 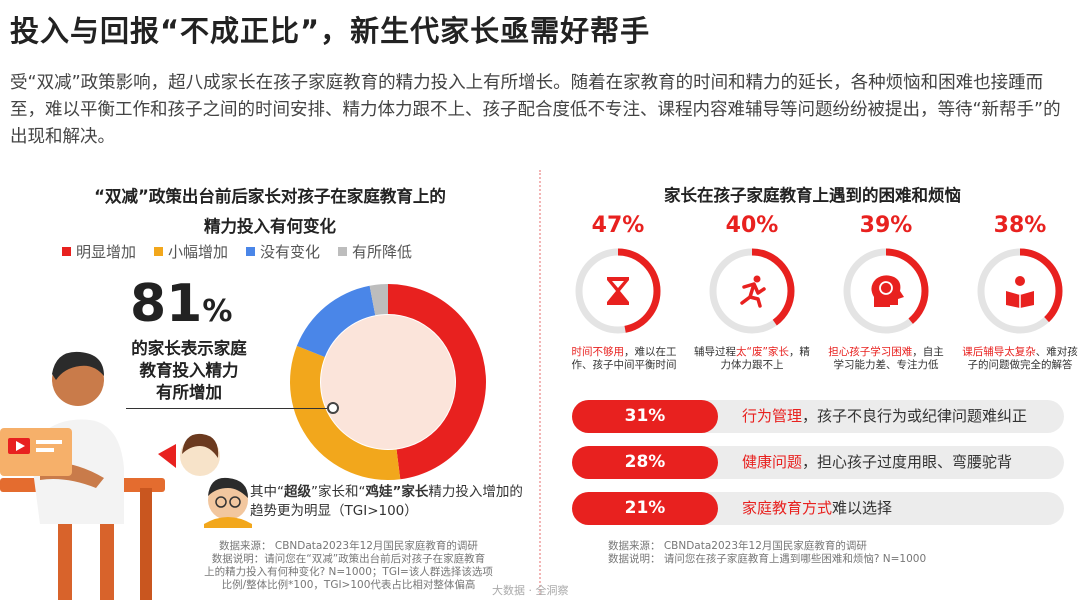 I want to click on note-mid2: ”家长, so click(x=410, y=492).